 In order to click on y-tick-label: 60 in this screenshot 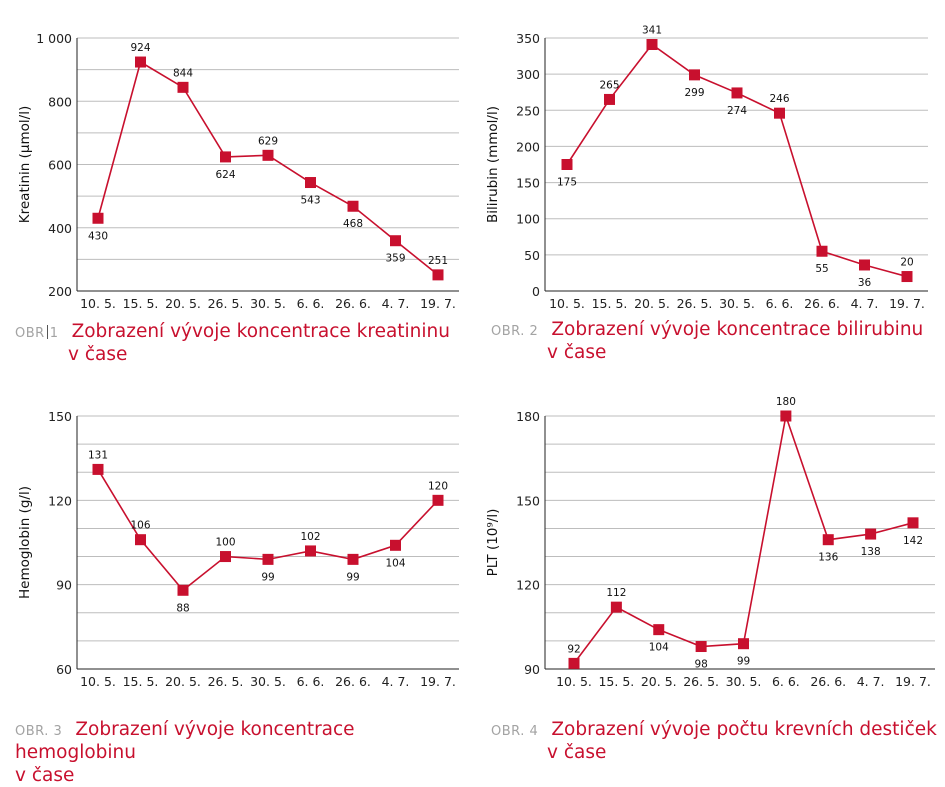, I will do `click(64, 669)`.